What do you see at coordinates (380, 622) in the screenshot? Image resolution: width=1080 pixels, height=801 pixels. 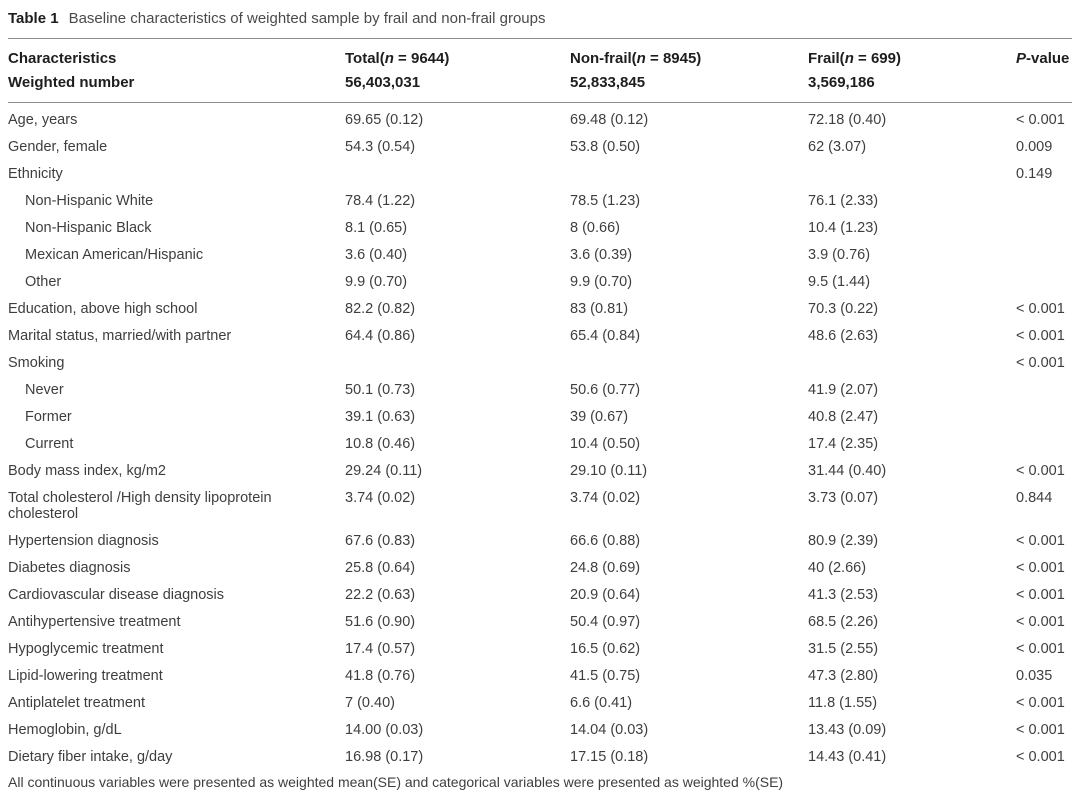 I see `row-total-value: 51.6 (0.90)` at bounding box center [380, 622].